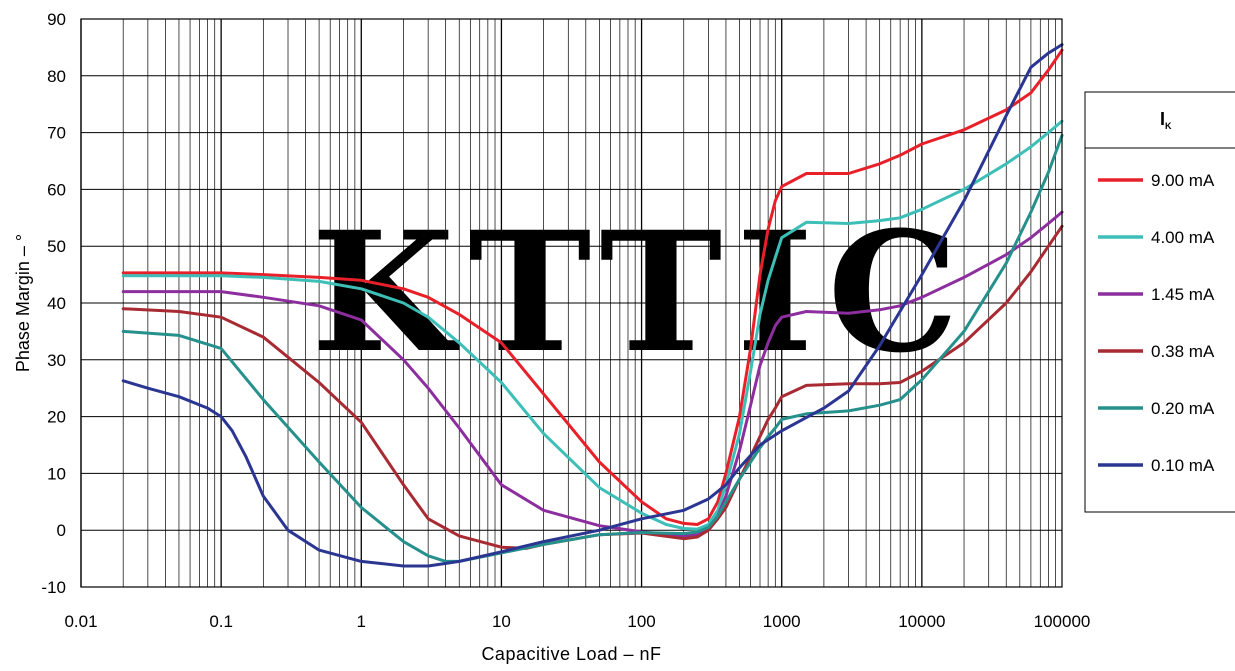 The image size is (1235, 671). Describe the element at coordinates (56, 19) in the screenshot. I see `y-tick-label: 90` at that location.